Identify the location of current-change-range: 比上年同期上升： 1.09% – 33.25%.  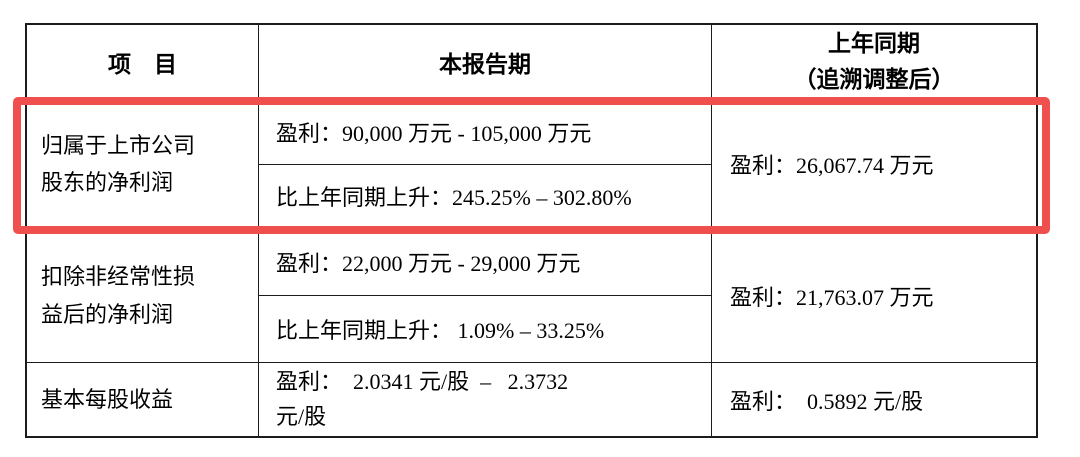
(440, 330).